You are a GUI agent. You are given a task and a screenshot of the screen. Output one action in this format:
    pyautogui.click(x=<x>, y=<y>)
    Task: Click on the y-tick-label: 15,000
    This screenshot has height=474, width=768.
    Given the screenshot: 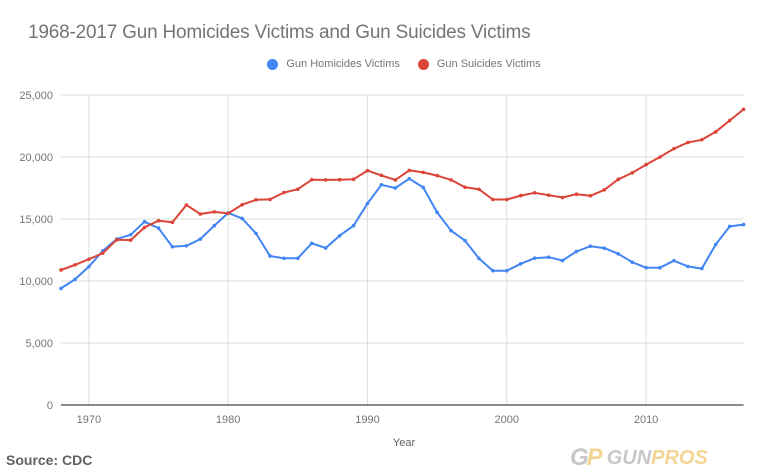 What is the action you would take?
    pyautogui.click(x=36, y=220)
    